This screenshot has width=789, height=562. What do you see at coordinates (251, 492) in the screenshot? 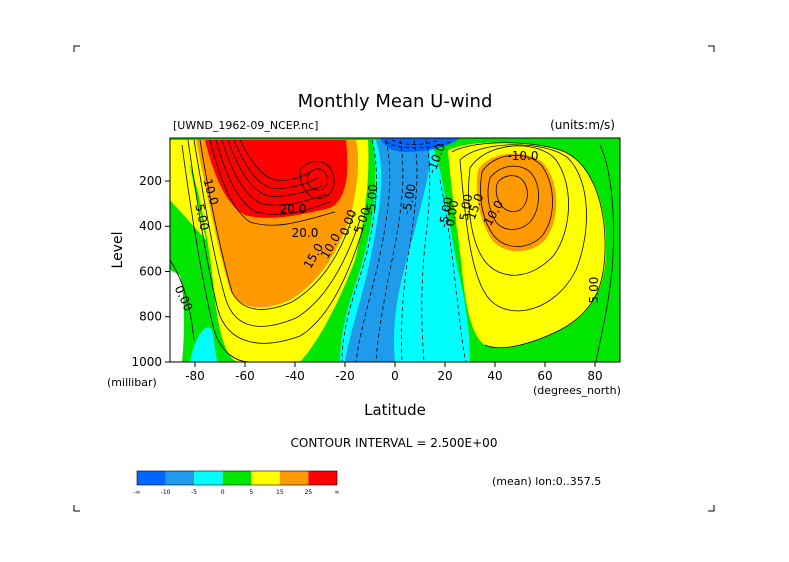
I see `colorbar-tick-label: 5` at bounding box center [251, 492].